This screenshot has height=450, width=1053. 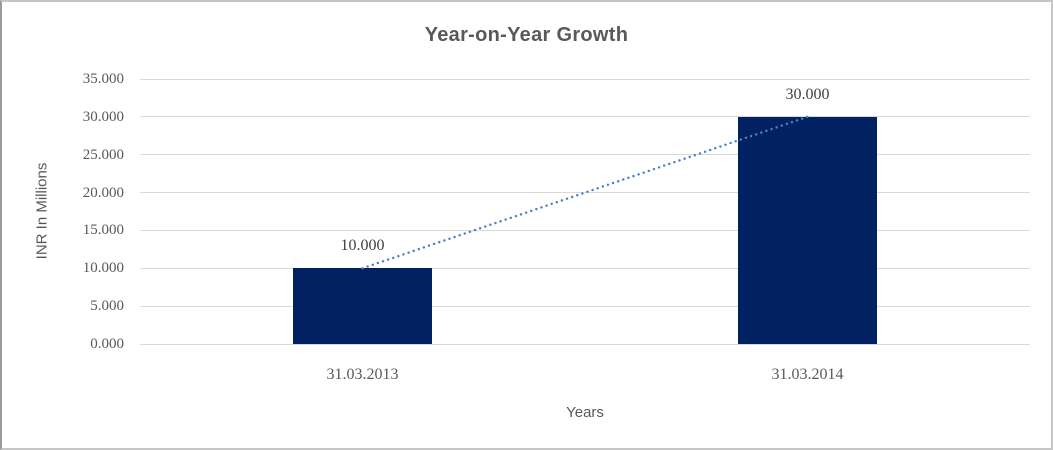 What do you see at coordinates (103, 154) in the screenshot?
I see `ytick-label: 25.000` at bounding box center [103, 154].